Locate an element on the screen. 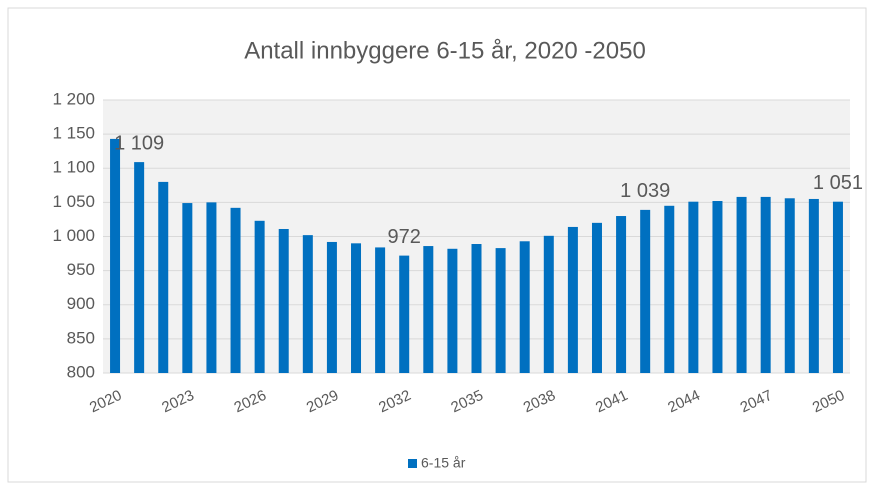  data-label: 1 109 is located at coordinates (139, 143).